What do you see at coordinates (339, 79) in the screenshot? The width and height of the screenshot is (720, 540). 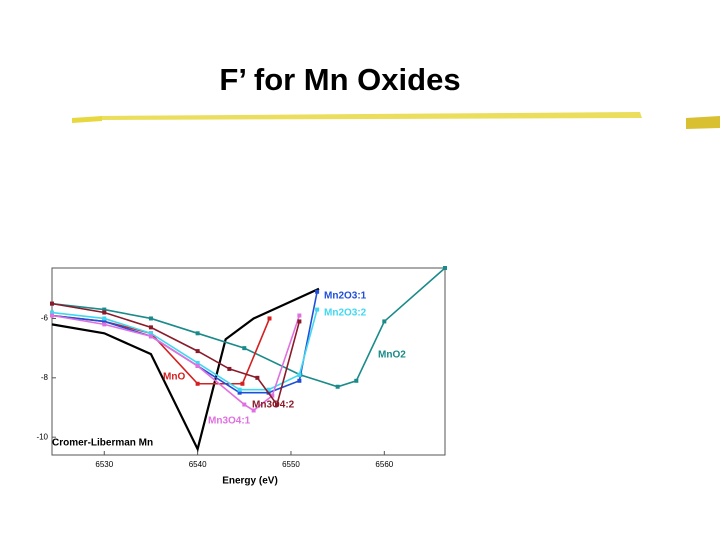 I see `slide-title: F’ for Mn Oxides` at bounding box center [339, 79].